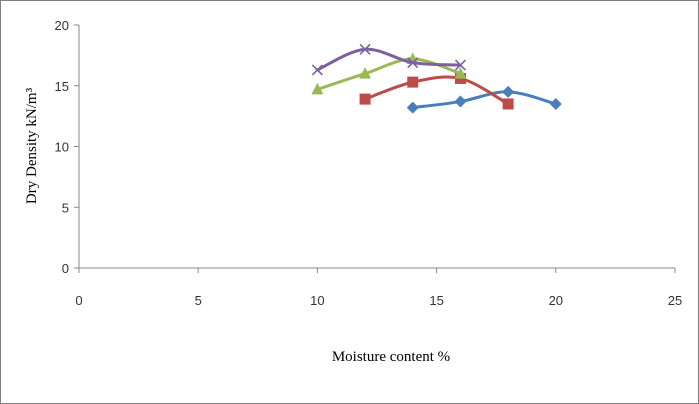 The image size is (699, 404). I want to click on x-tick-label: 25, so click(675, 300).